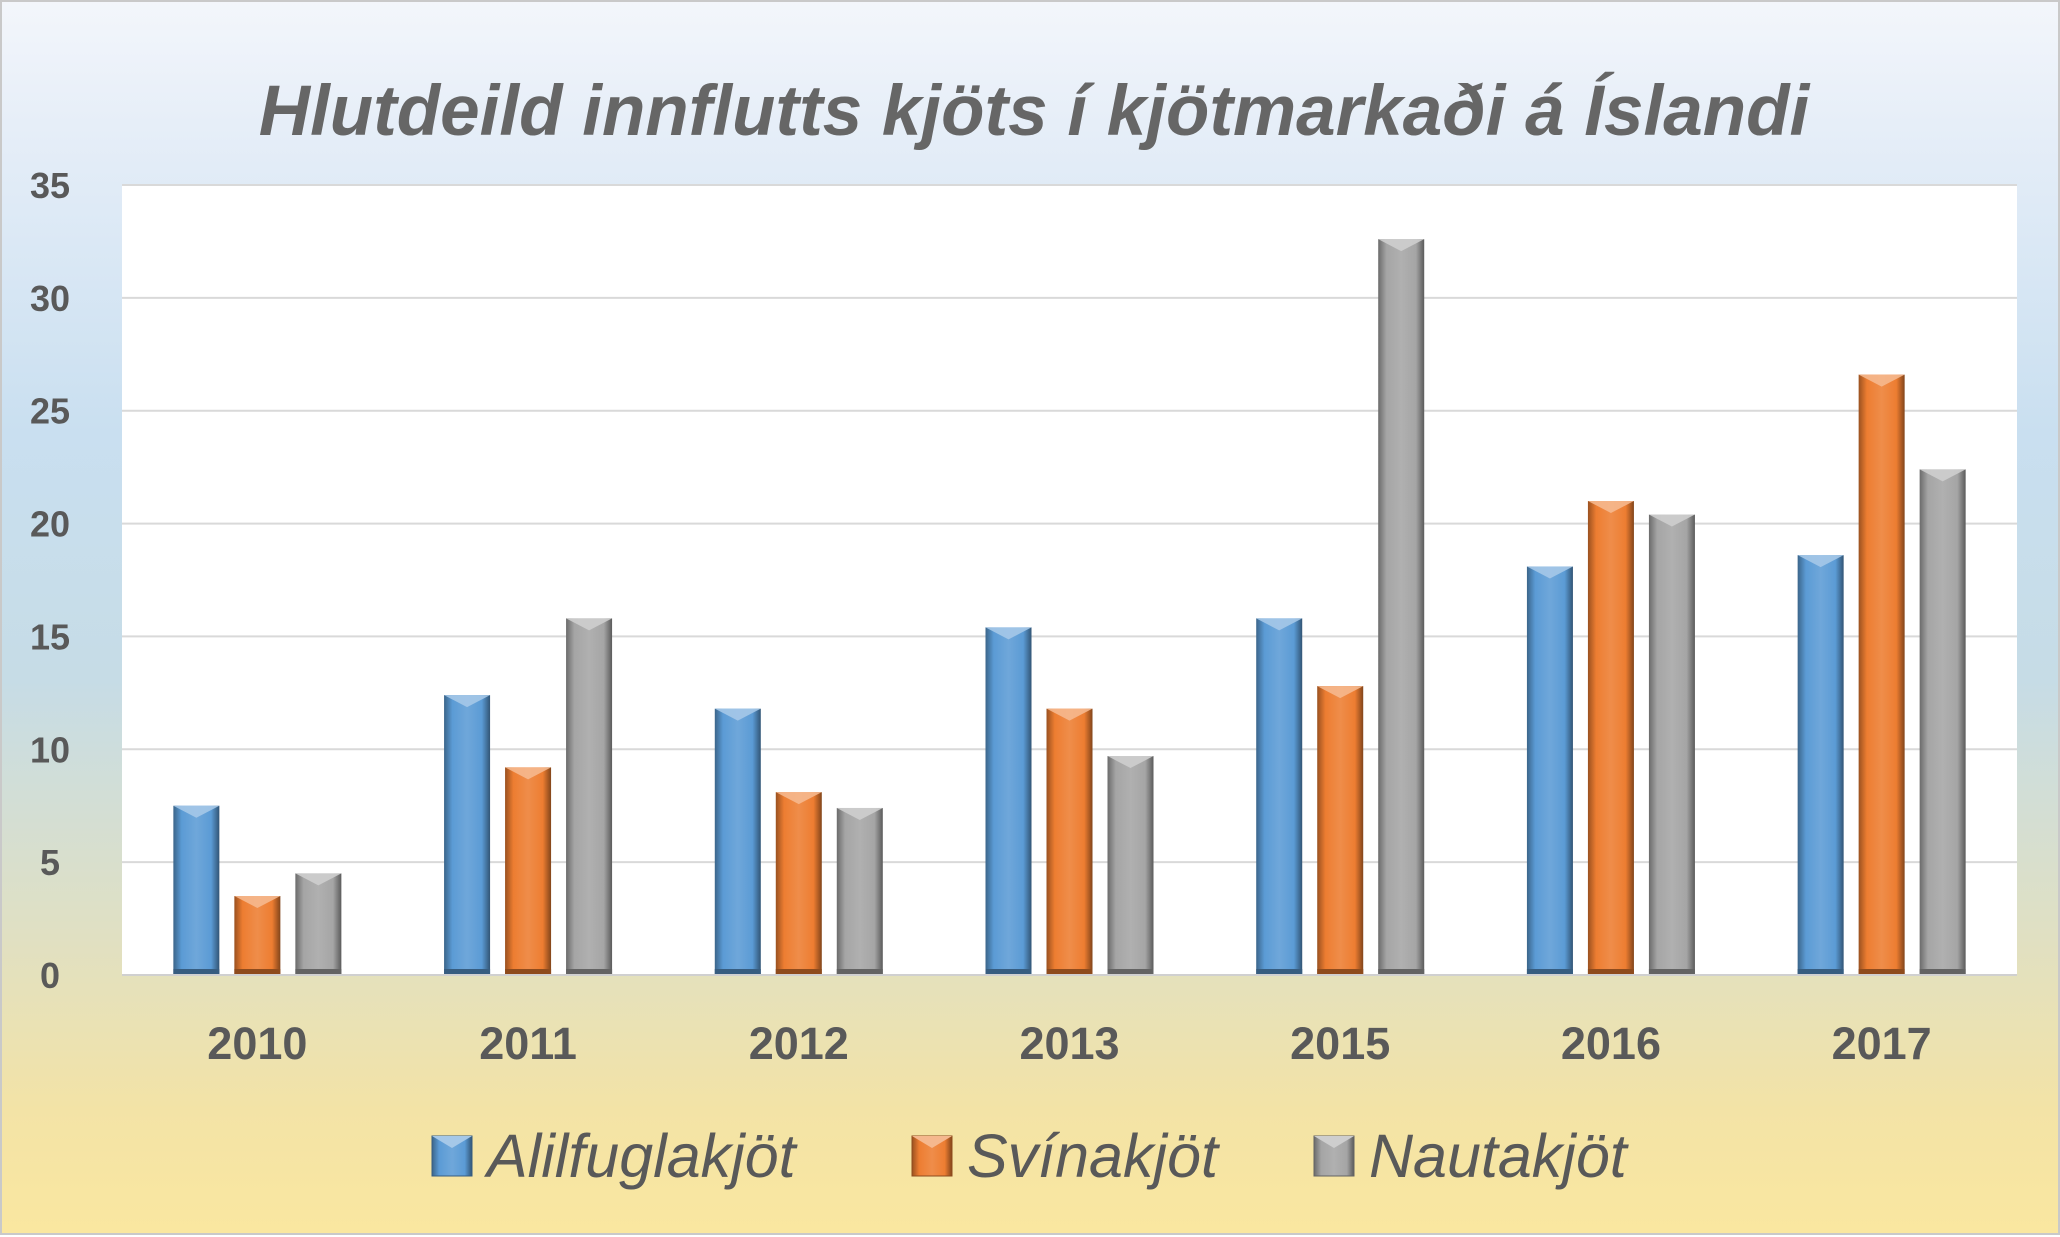  I want to click on y-tick-label: 10, so click(50, 749).